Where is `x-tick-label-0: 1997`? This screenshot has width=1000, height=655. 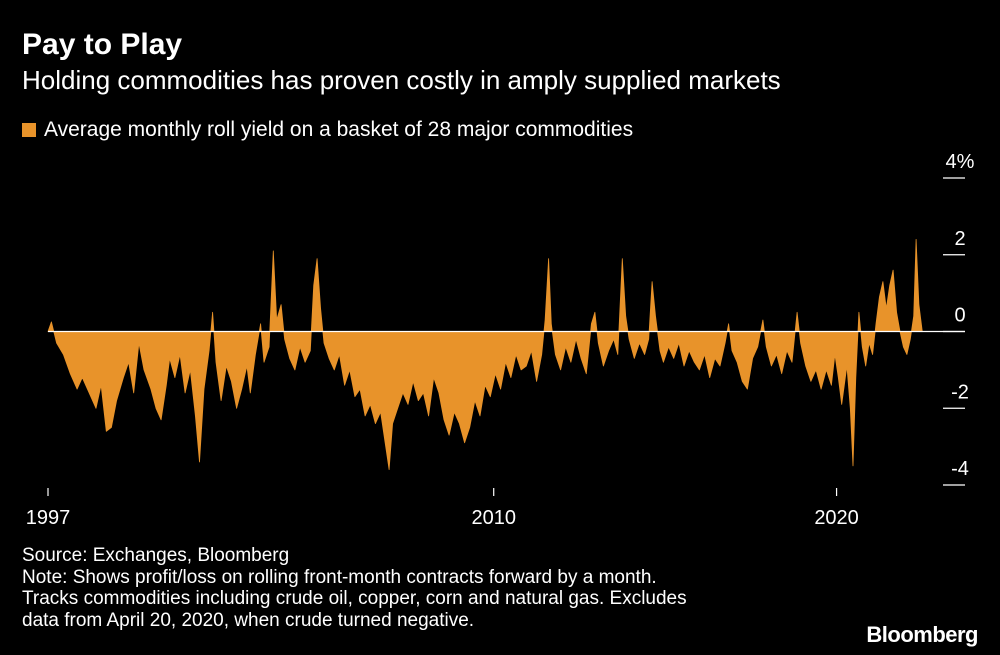 x-tick-label-0: 1997 is located at coordinates (48, 518).